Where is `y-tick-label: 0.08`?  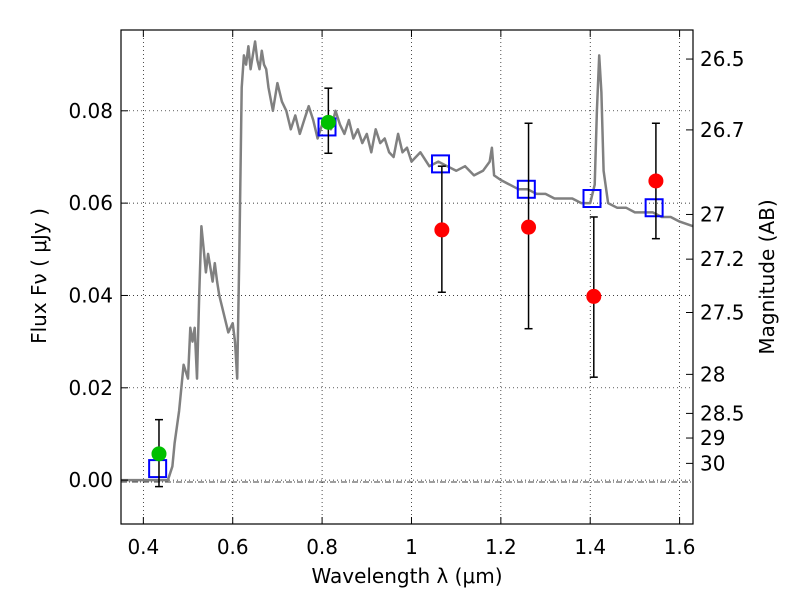
y-tick-label: 0.08 is located at coordinates (90, 111).